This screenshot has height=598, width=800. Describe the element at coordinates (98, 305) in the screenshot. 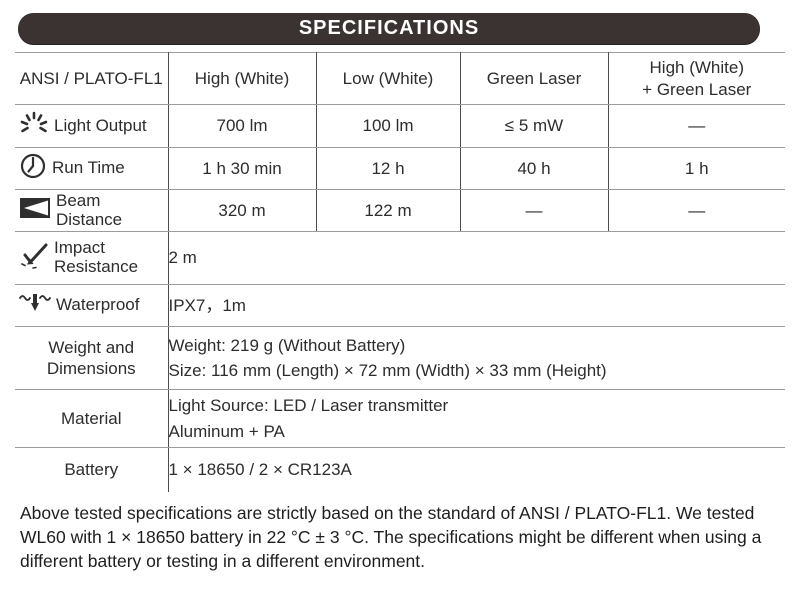

I see `row-label: Waterproof` at that location.